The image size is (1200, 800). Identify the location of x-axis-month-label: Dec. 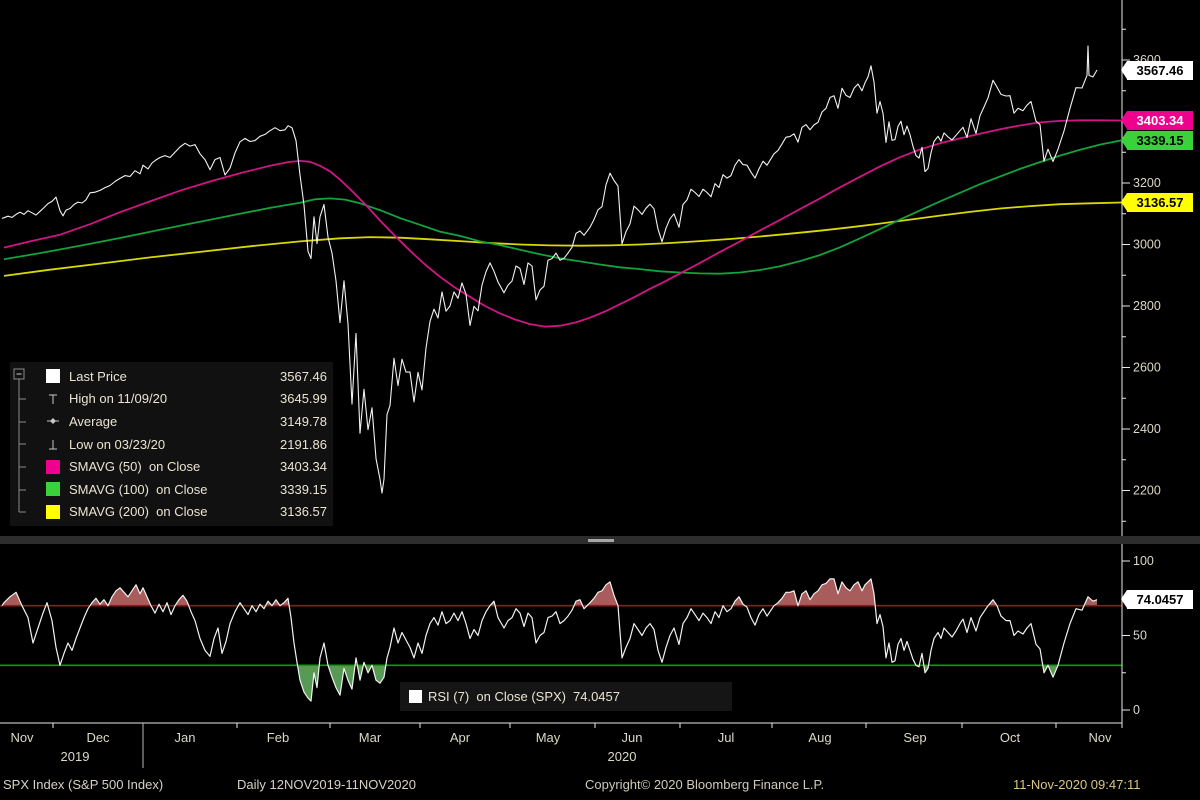
(98, 737).